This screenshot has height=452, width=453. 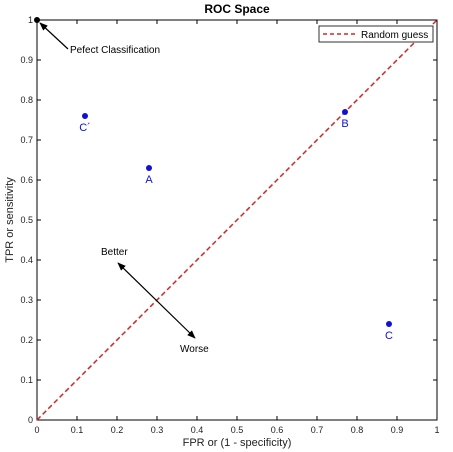 What do you see at coordinates (26, 300) in the screenshot?
I see `y-tick-label: 0.3` at bounding box center [26, 300].